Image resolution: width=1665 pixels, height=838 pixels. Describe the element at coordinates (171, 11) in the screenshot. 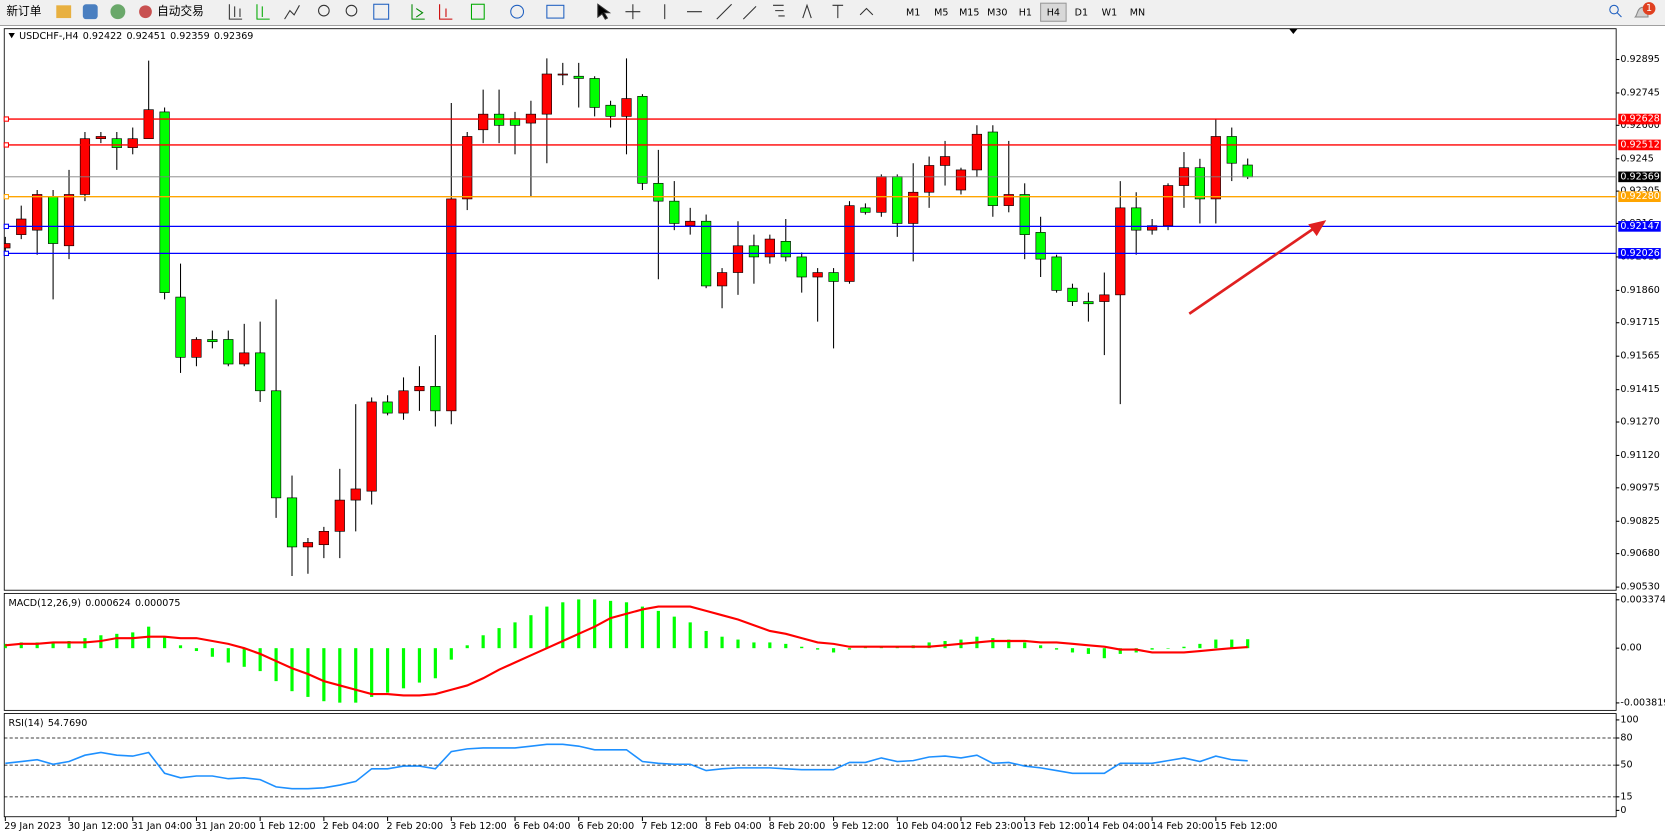

I see `auto-trading-button: 自动交易` at that location.